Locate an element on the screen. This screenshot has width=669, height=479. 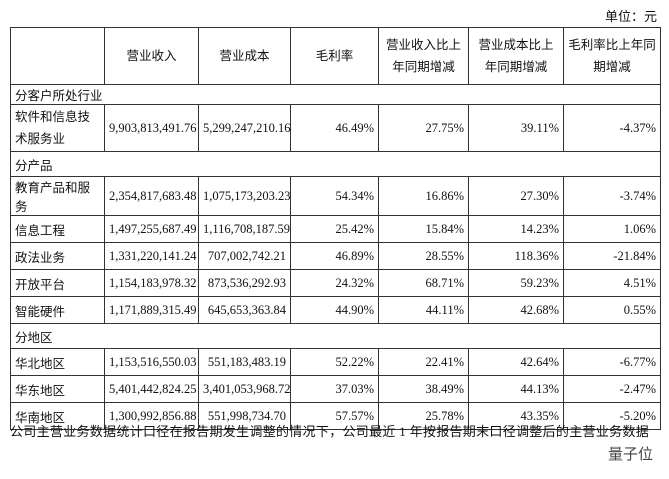
header-cell: 营业收入比上年同期增减 is located at coordinates (423, 56).